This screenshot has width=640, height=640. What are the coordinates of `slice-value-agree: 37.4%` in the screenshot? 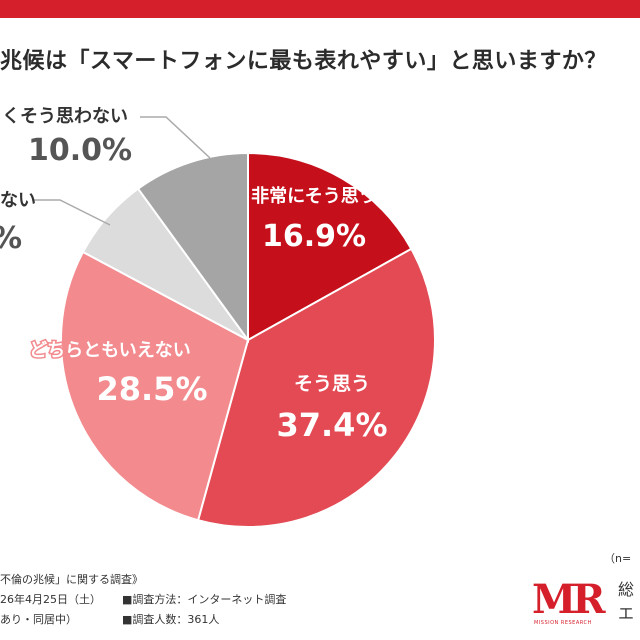 It's located at (331, 425).